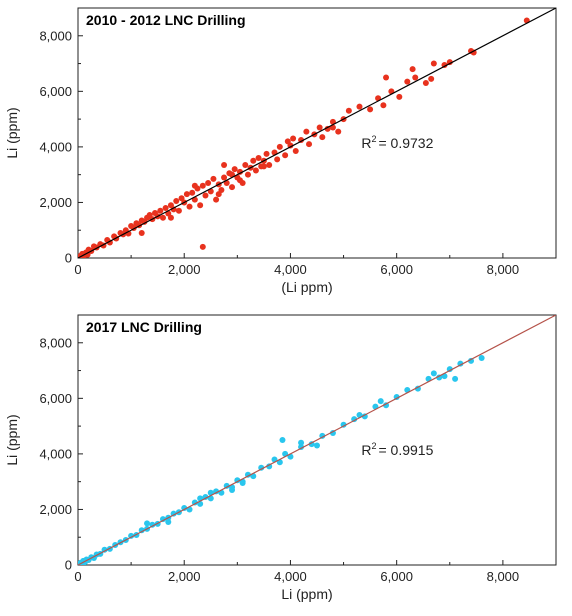  I want to click on chart-1-y-axis-label: Li (ppm), so click(12, 132).